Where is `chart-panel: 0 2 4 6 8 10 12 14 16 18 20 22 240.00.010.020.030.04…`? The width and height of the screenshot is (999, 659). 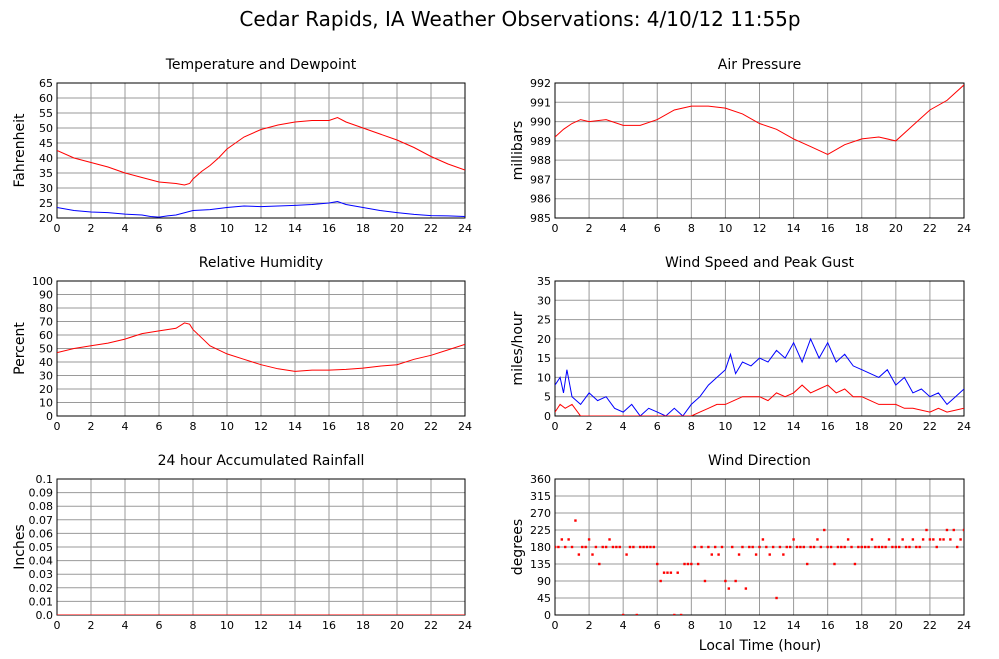
chart-panel: 0 2 4 6 8 10 12 14 16 18 20 22 240.00.010.020.030.04… is located at coordinates (242, 542).